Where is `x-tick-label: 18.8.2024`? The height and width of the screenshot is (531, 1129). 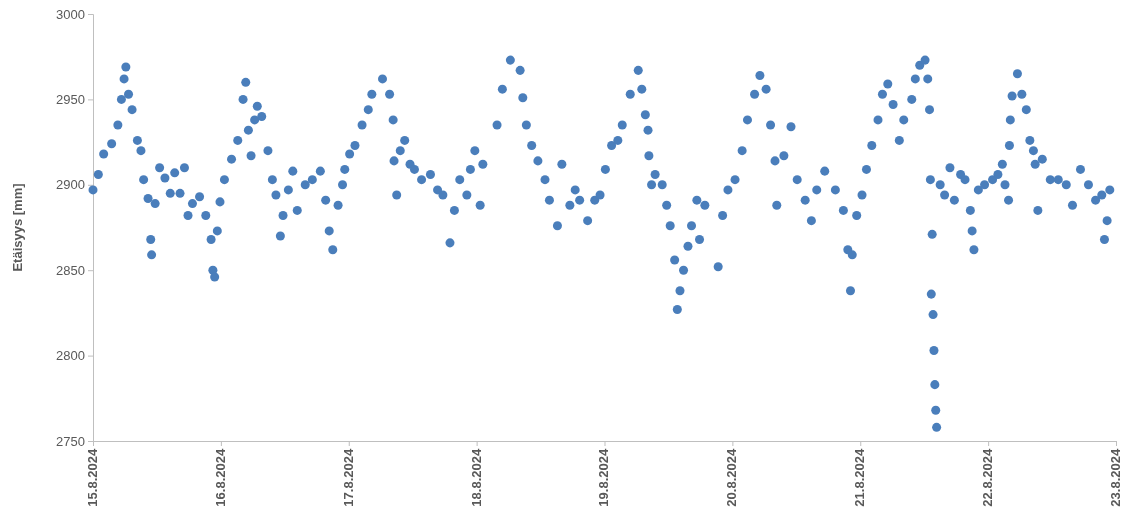
x-tick-label: 18.8.2024 is located at coordinates (476, 477).